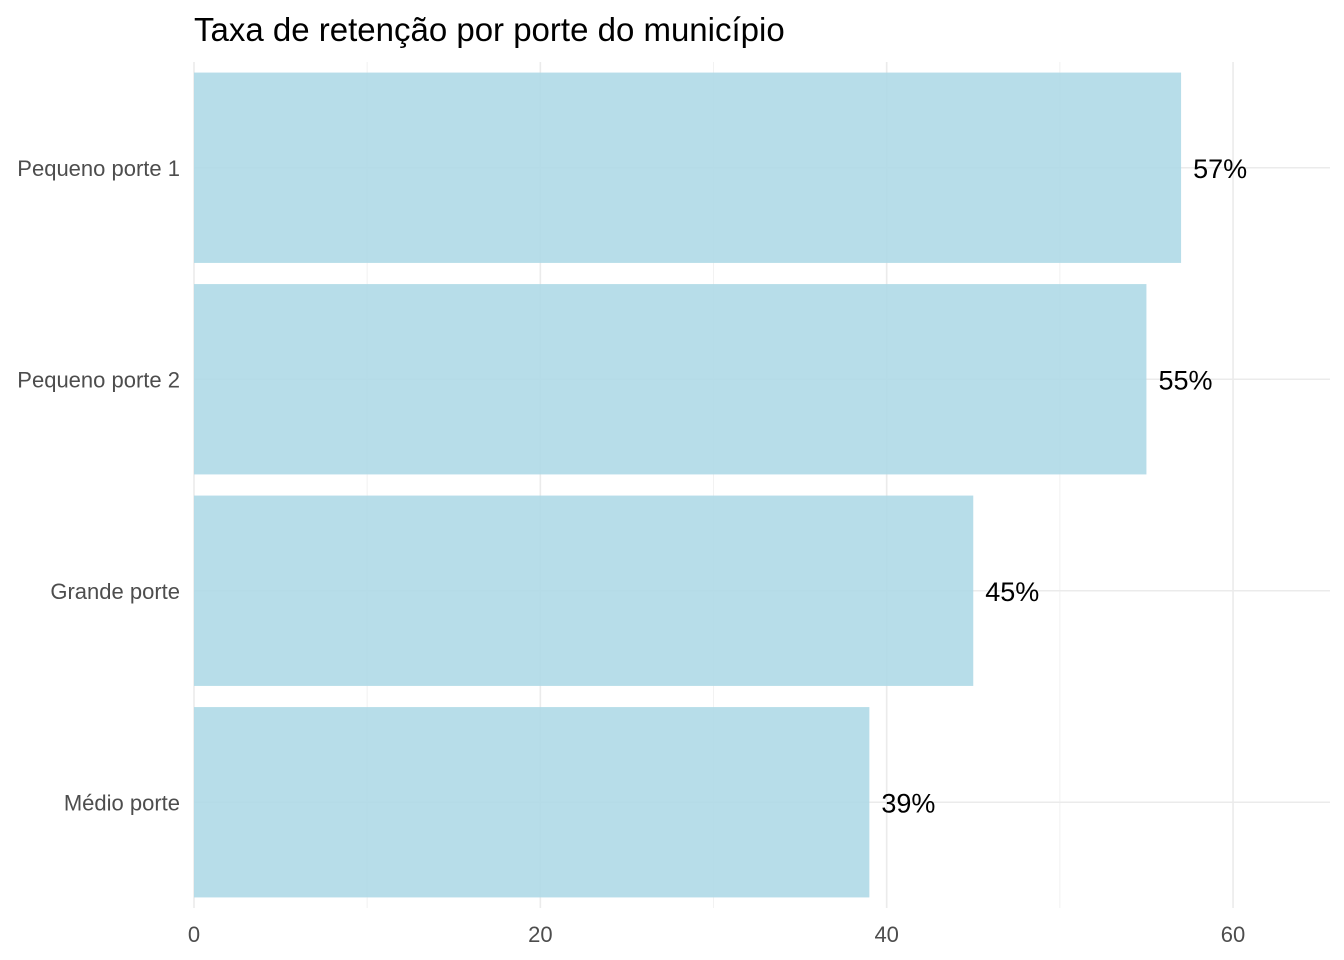  What do you see at coordinates (98, 379) in the screenshot?
I see `category-label: Pequeno porte 2` at bounding box center [98, 379].